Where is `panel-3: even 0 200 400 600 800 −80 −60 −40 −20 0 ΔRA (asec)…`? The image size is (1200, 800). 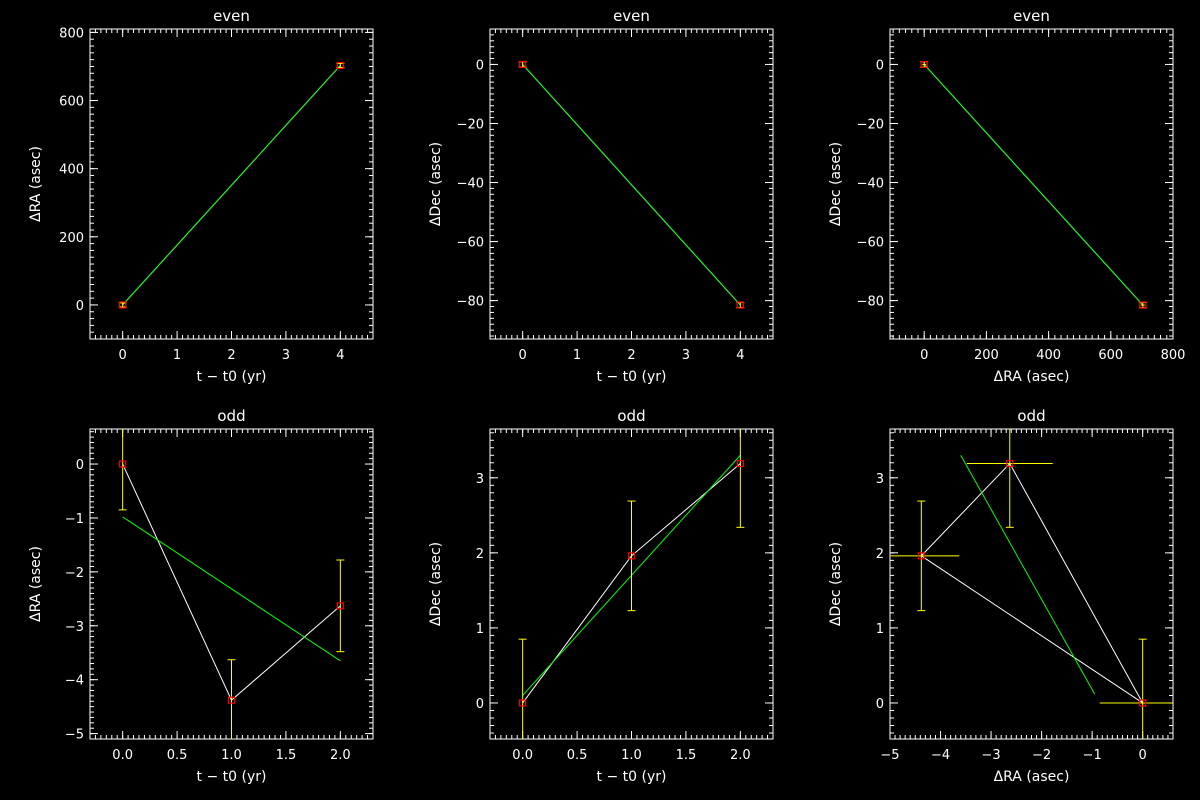 panel-3: even 0 200 400 600 800 −80 −60 −40 −20 0 ΔRA (asec)… is located at coordinates (1006, 196).